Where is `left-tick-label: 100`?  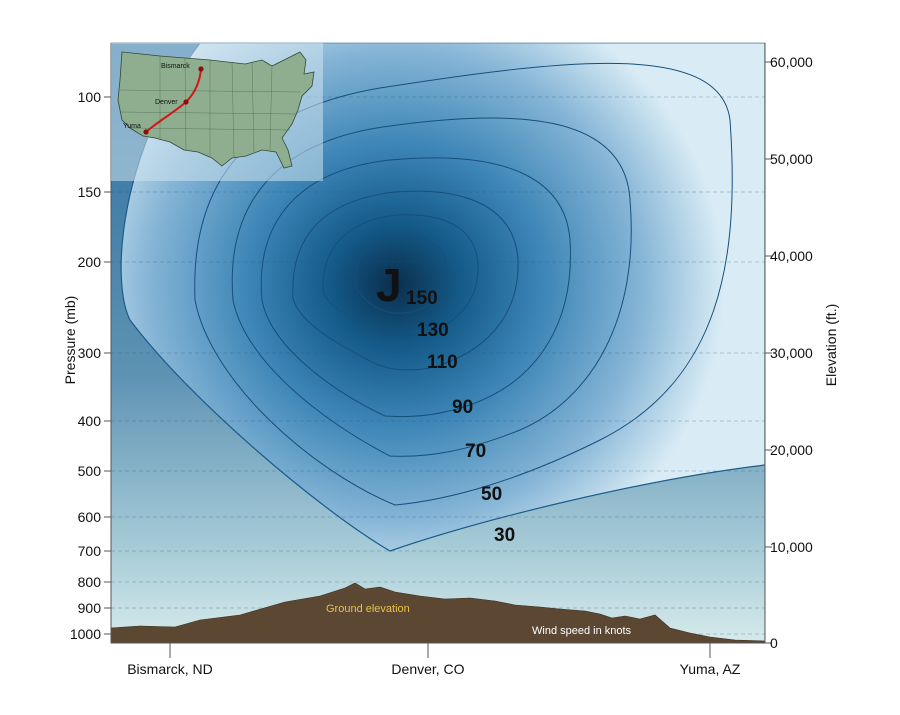 left-tick-label: 100 is located at coordinates (90, 97).